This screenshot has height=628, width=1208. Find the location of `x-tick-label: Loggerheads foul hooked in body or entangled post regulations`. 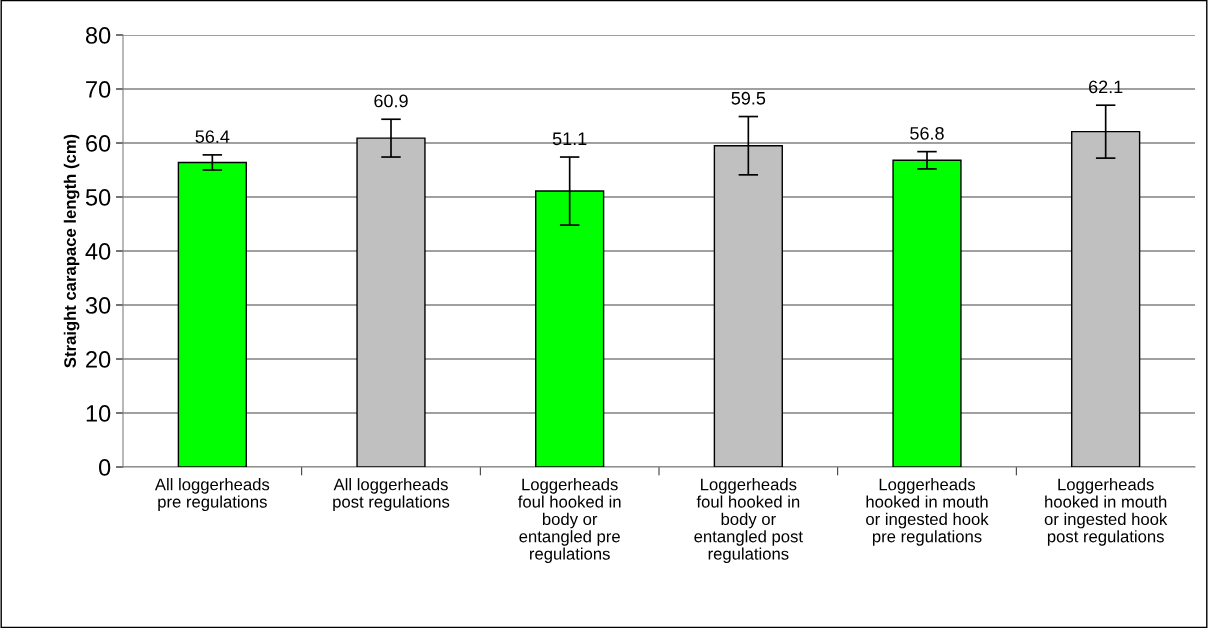

x-tick-label: Loggerheads foul hooked in body or entangled post regulations is located at coordinates (748, 521).